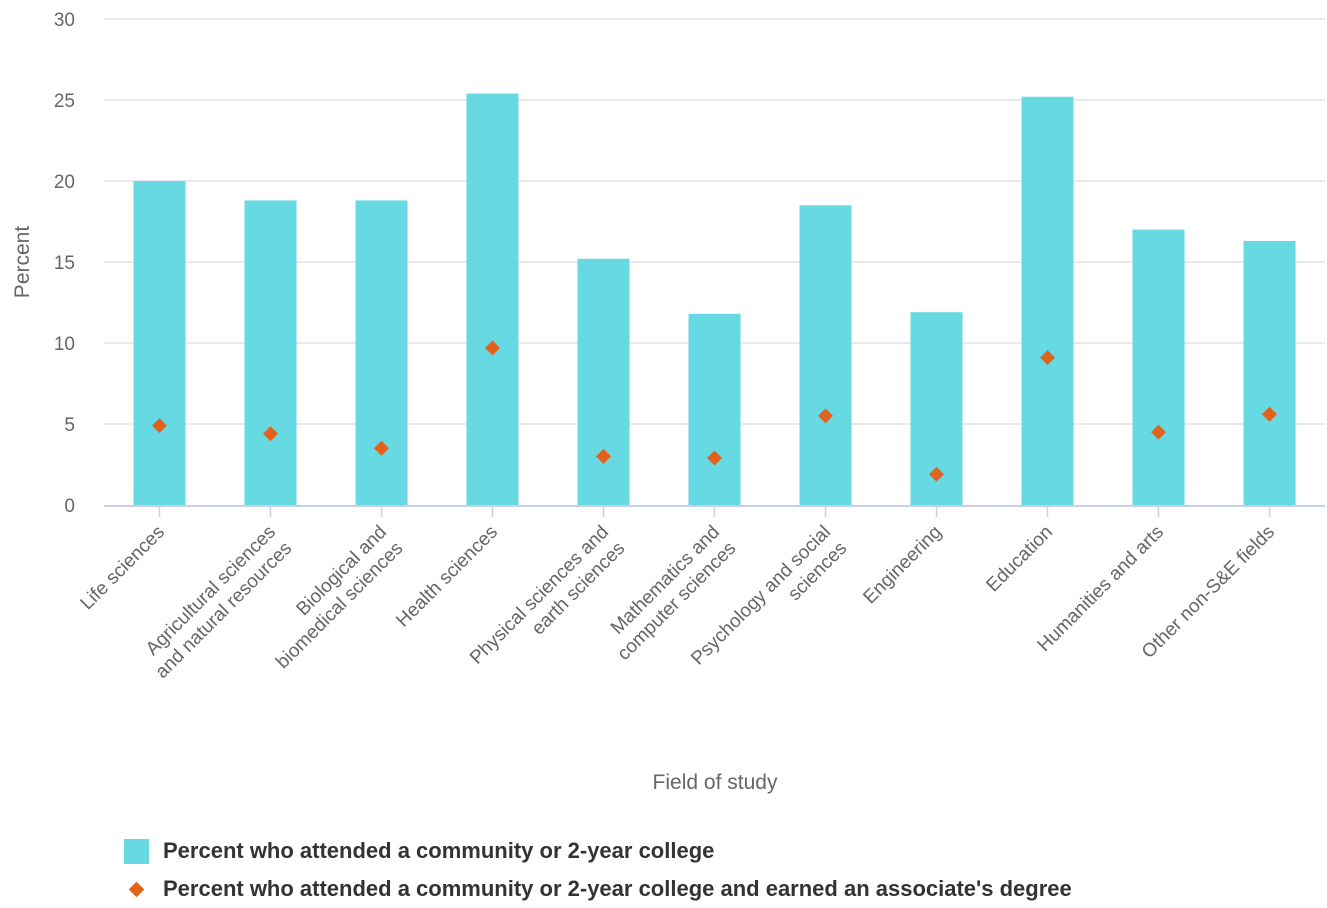 The width and height of the screenshot is (1327, 908). I want to click on y-axis-title: Percent, so click(22, 262).